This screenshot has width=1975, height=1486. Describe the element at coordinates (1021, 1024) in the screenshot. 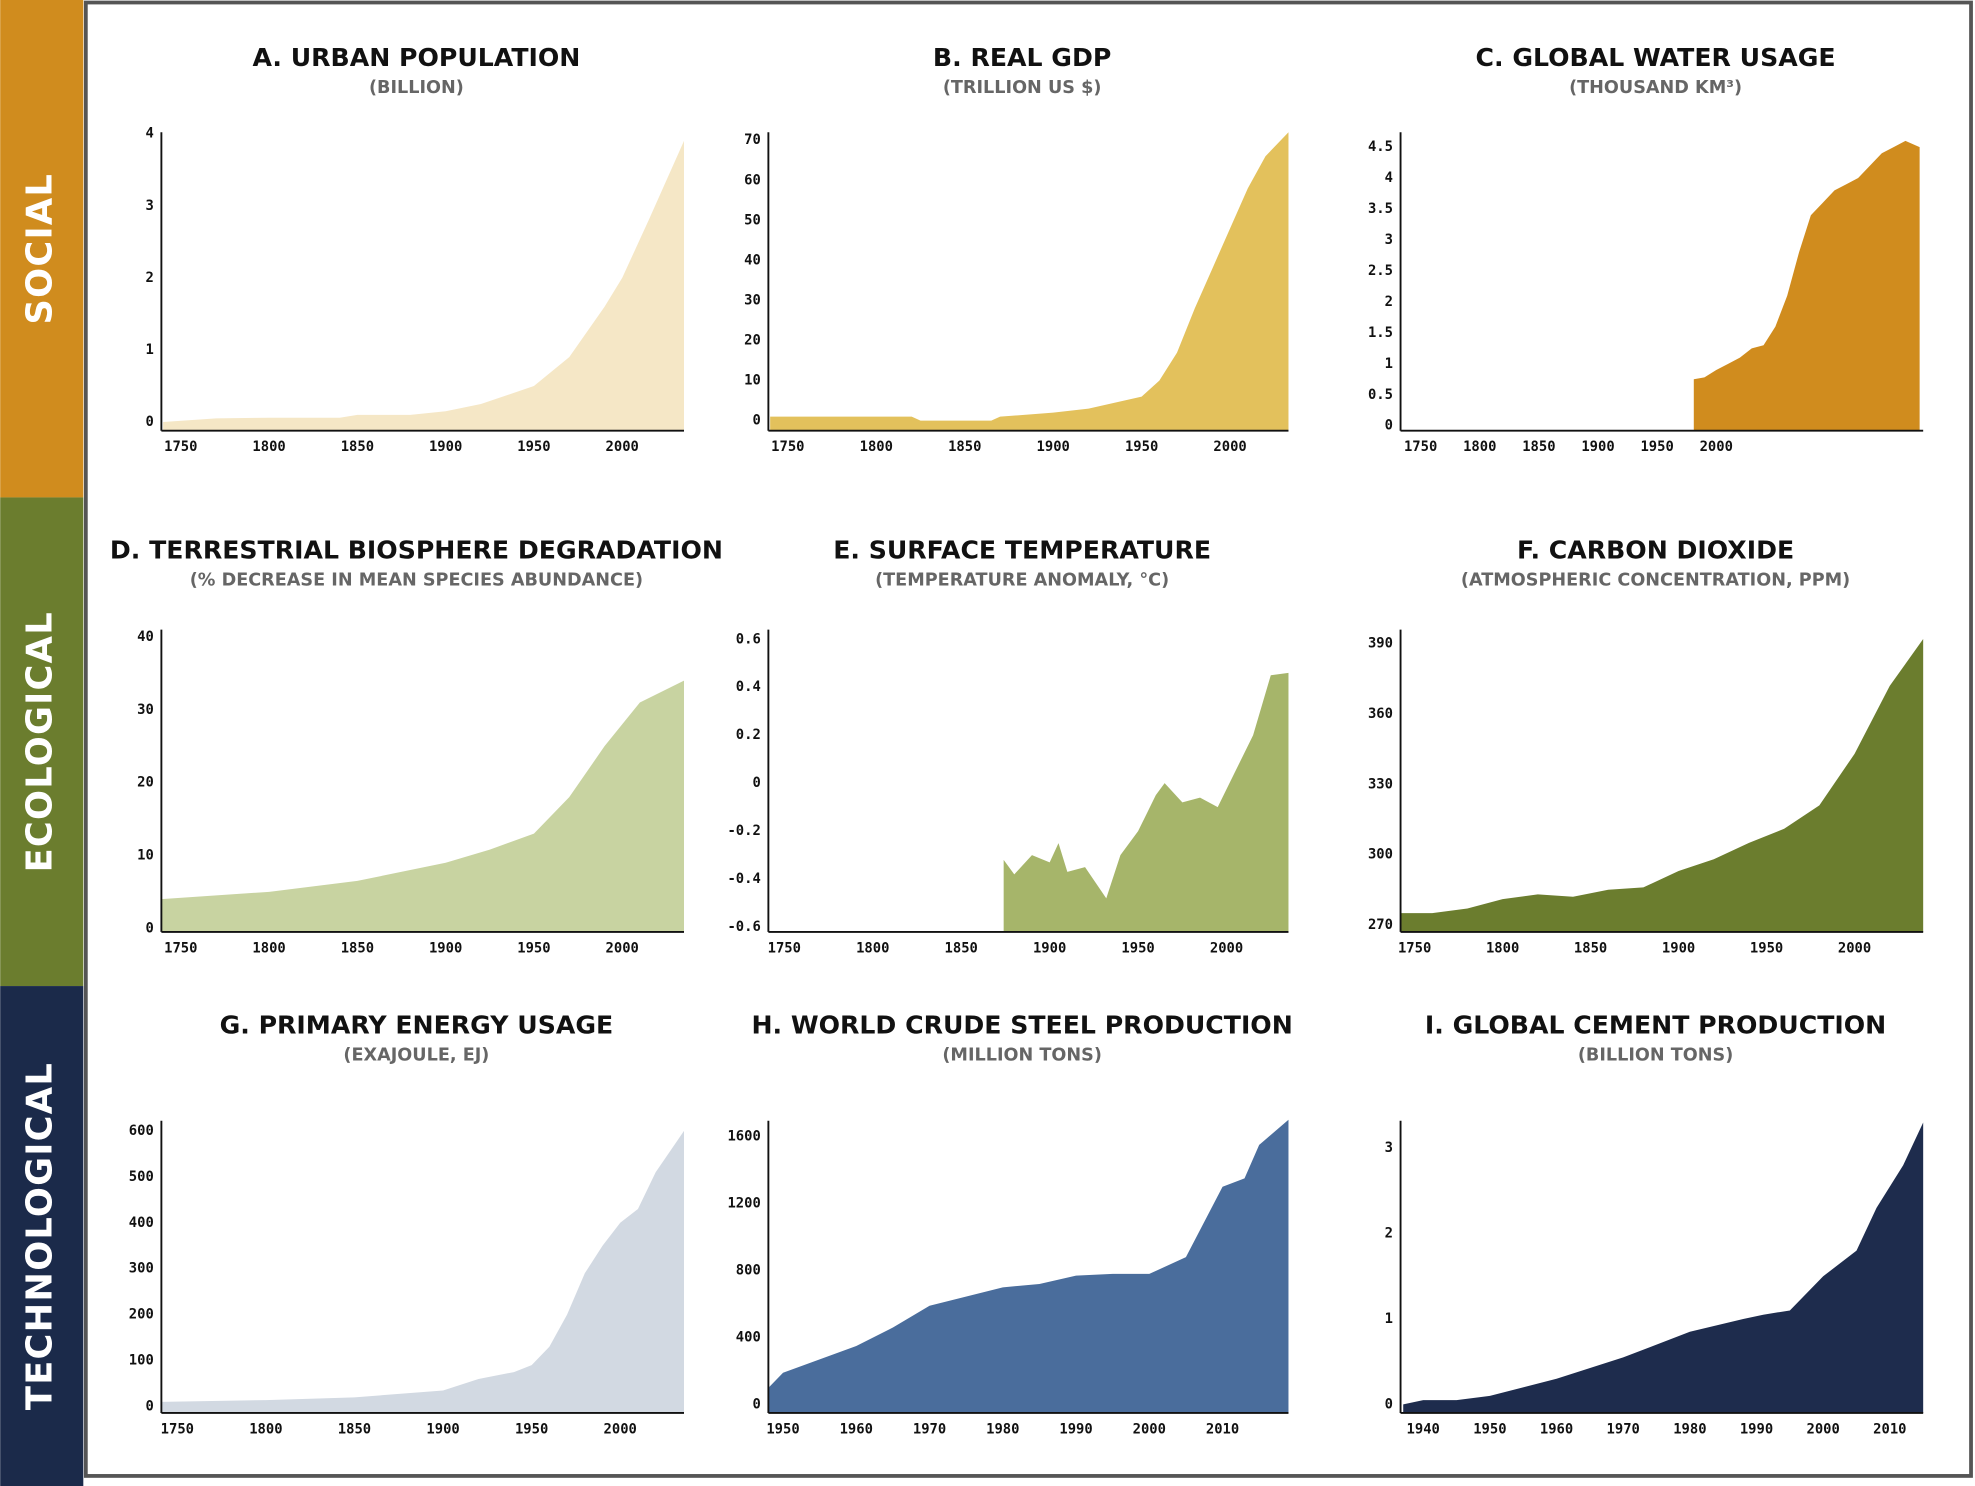

I see `chart-title: H. WORLD CRUDE STEEL PRODUCTION` at that location.